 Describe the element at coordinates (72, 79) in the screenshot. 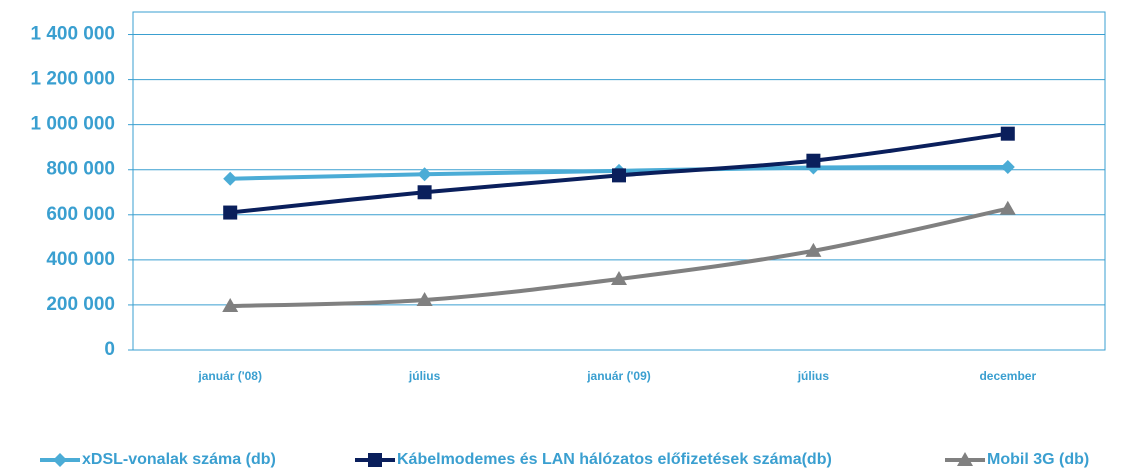

I see `y-tick-label: 1 200 000` at that location.